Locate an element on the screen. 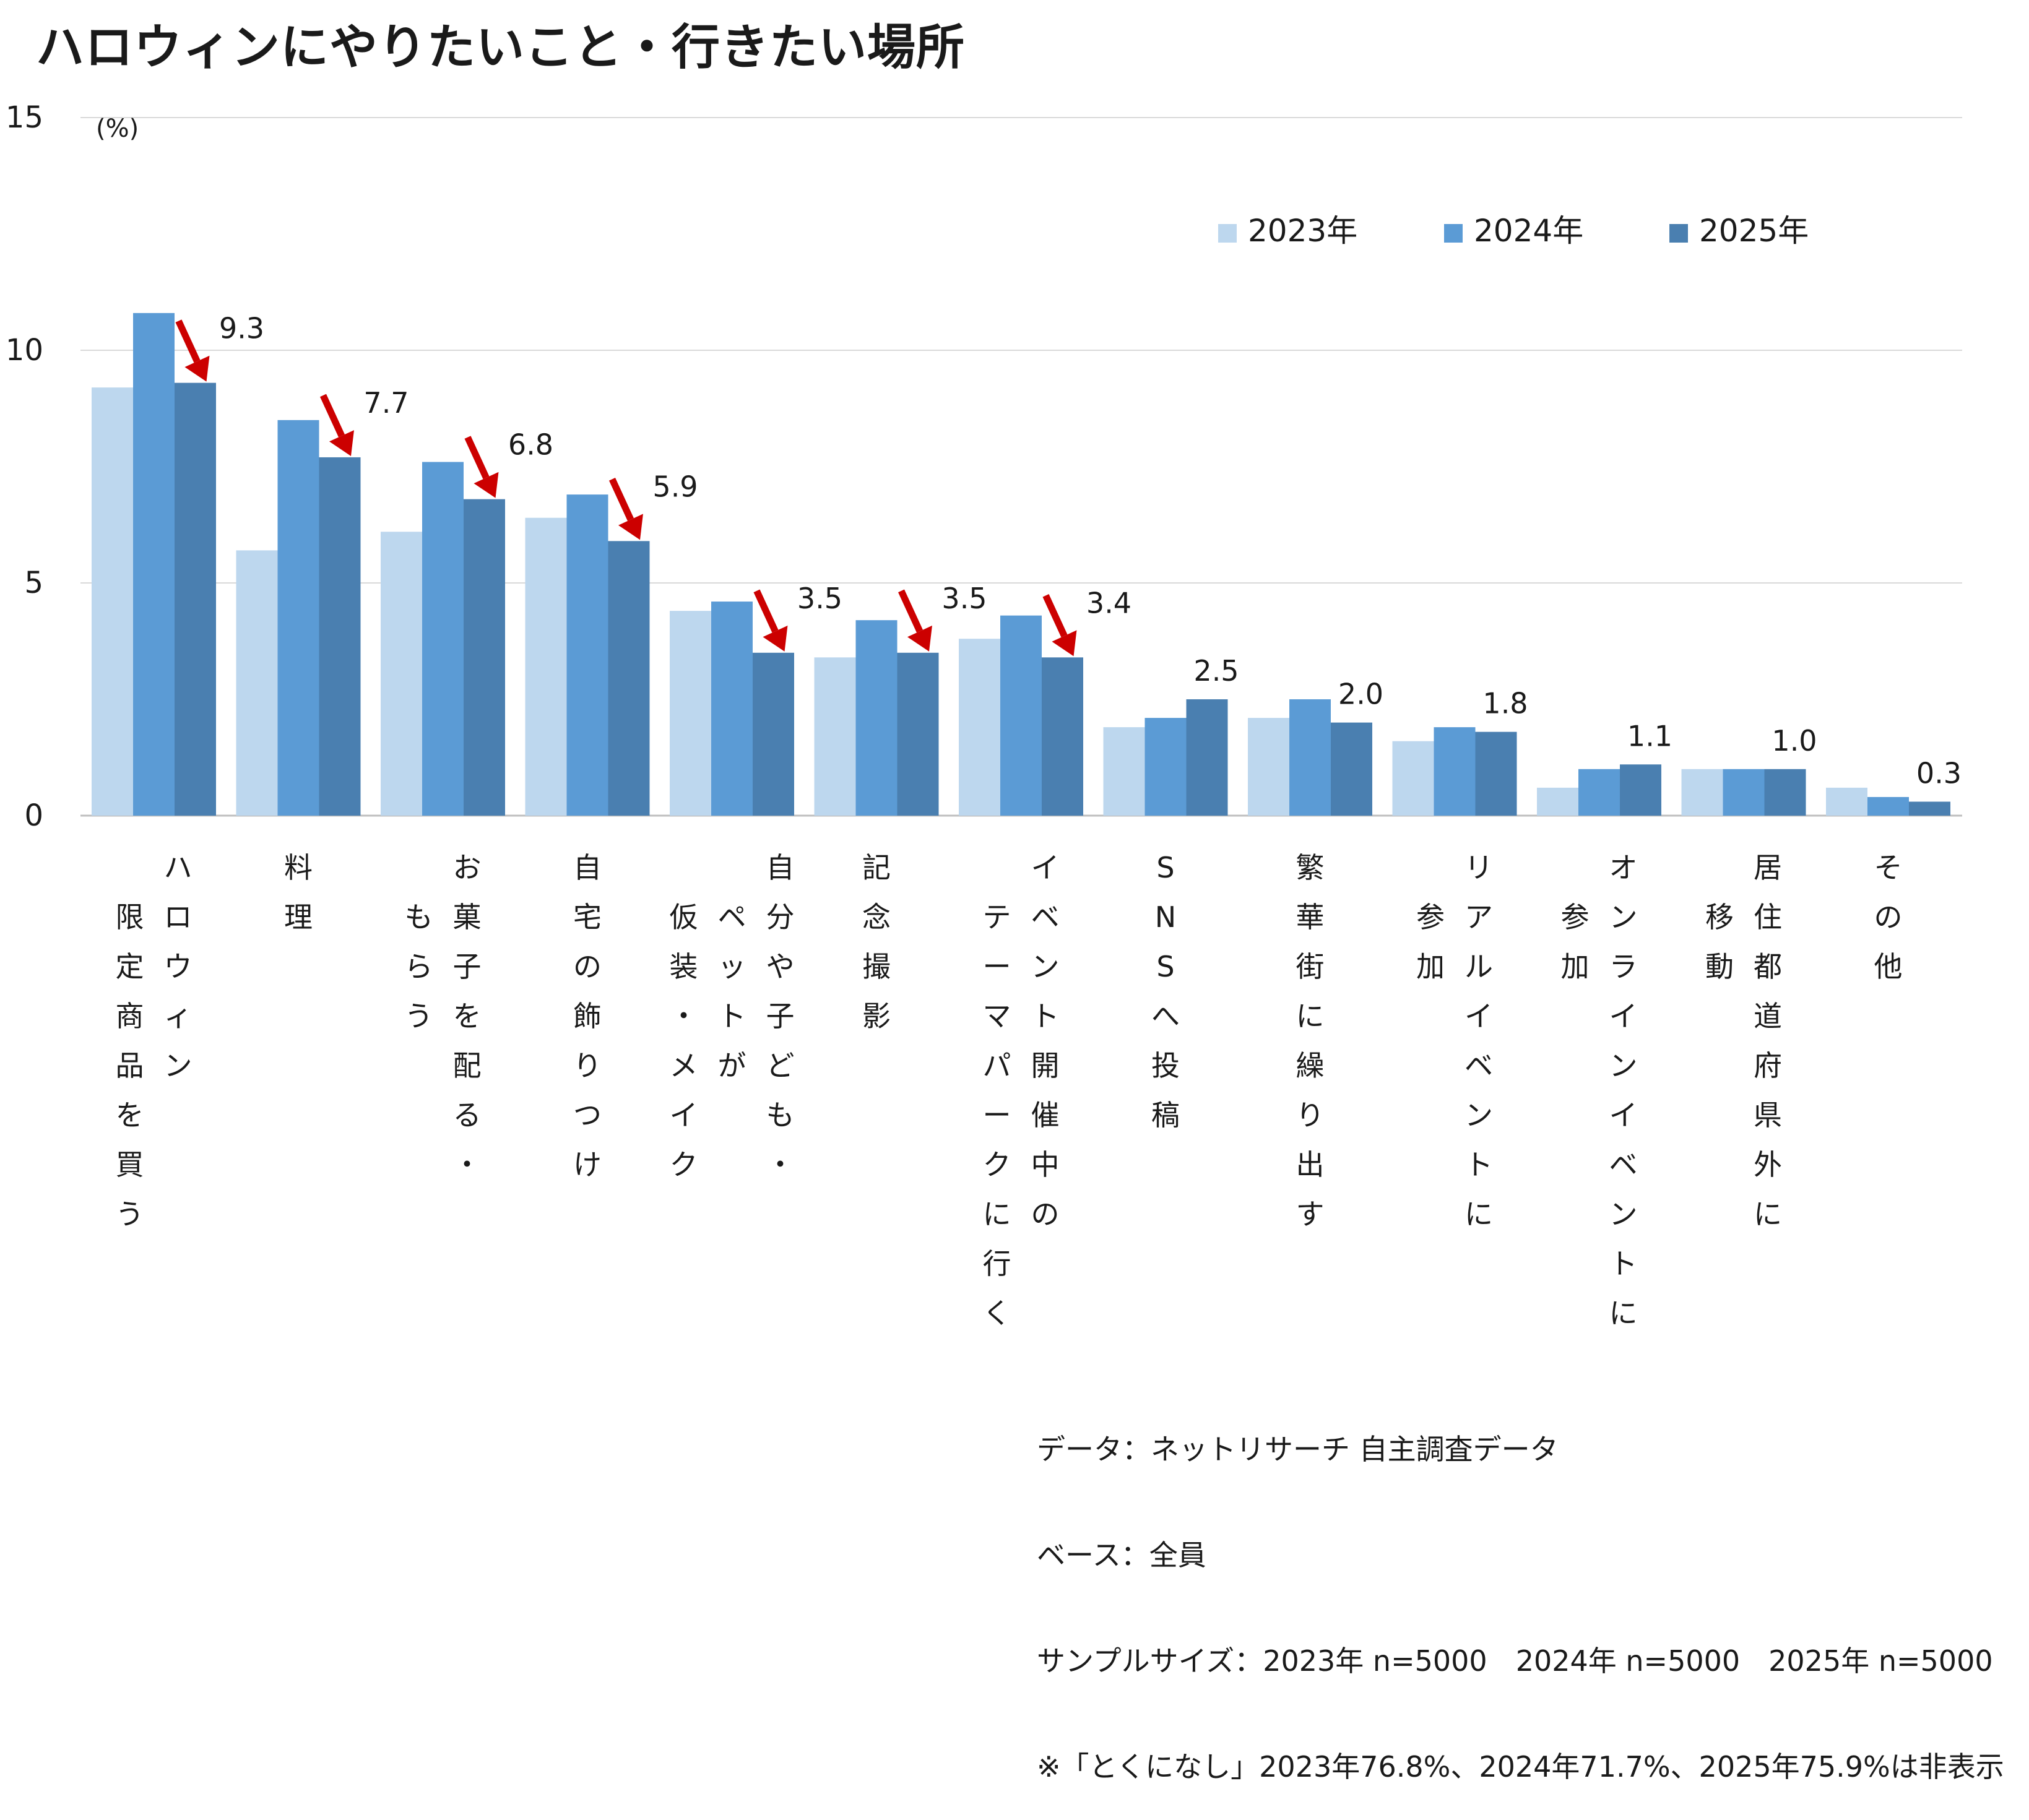 This screenshot has width=2029, height=1820. note-line: データ：ネットリサーチ 自主調査データ is located at coordinates (1298, 1449).